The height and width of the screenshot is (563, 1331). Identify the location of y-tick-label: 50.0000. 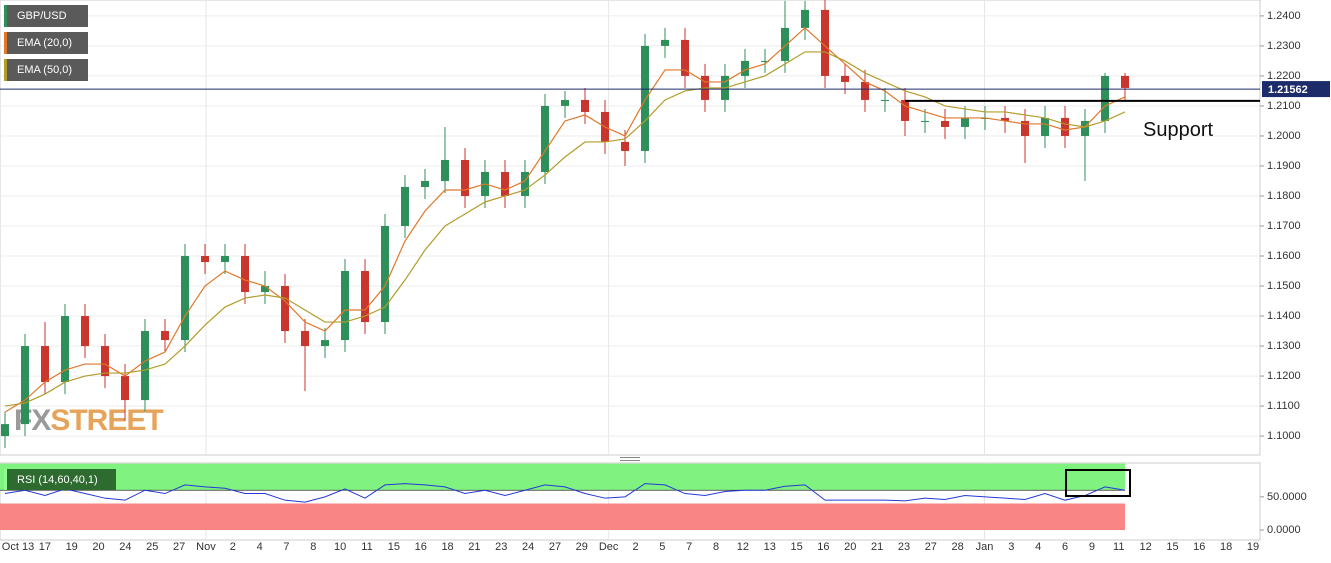
(1287, 497).